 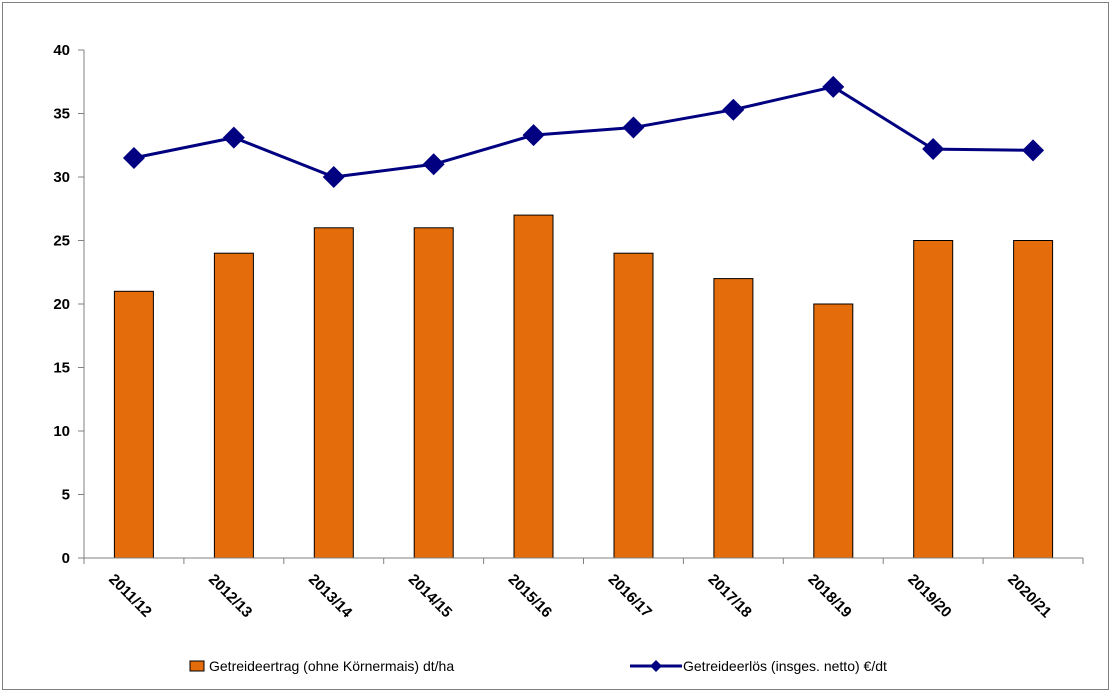 I want to click on y-tick-label: 35, so click(x=61, y=114).